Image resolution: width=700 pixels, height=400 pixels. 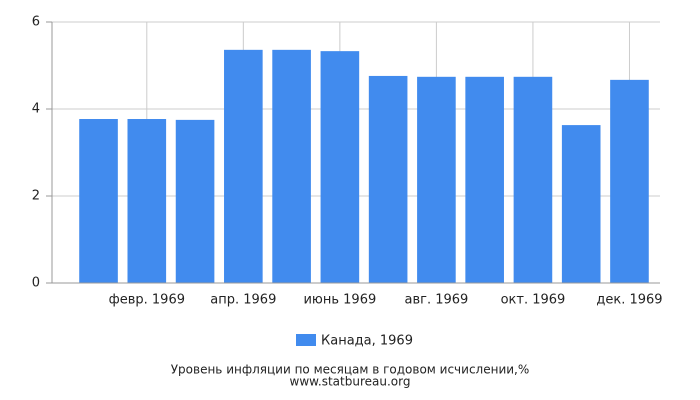 I want to click on x-tick-label: февр. 1969, so click(x=147, y=300).